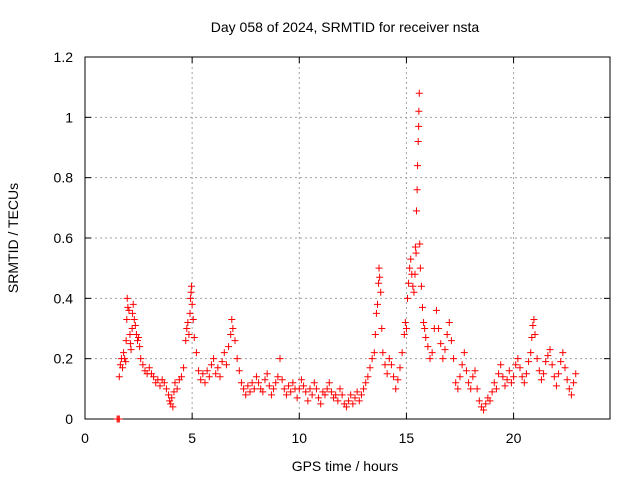  What do you see at coordinates (407, 438) in the screenshot?
I see `x-tick-label: 15` at bounding box center [407, 438].